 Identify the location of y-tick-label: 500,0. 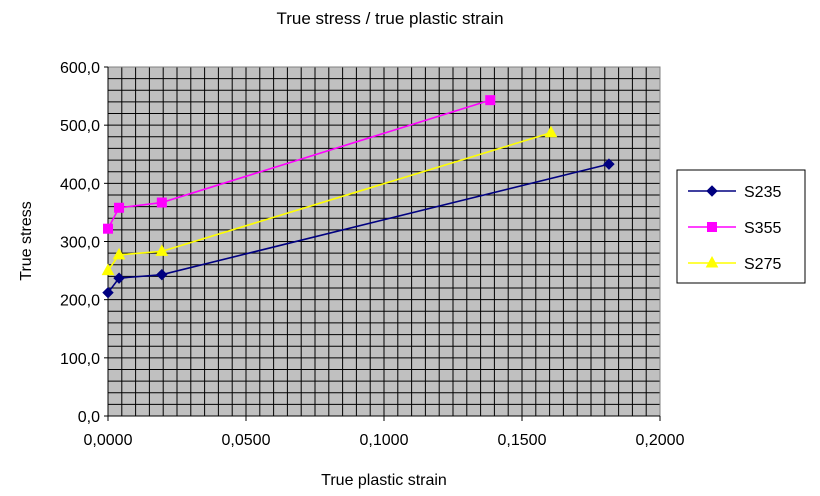
(80, 126).